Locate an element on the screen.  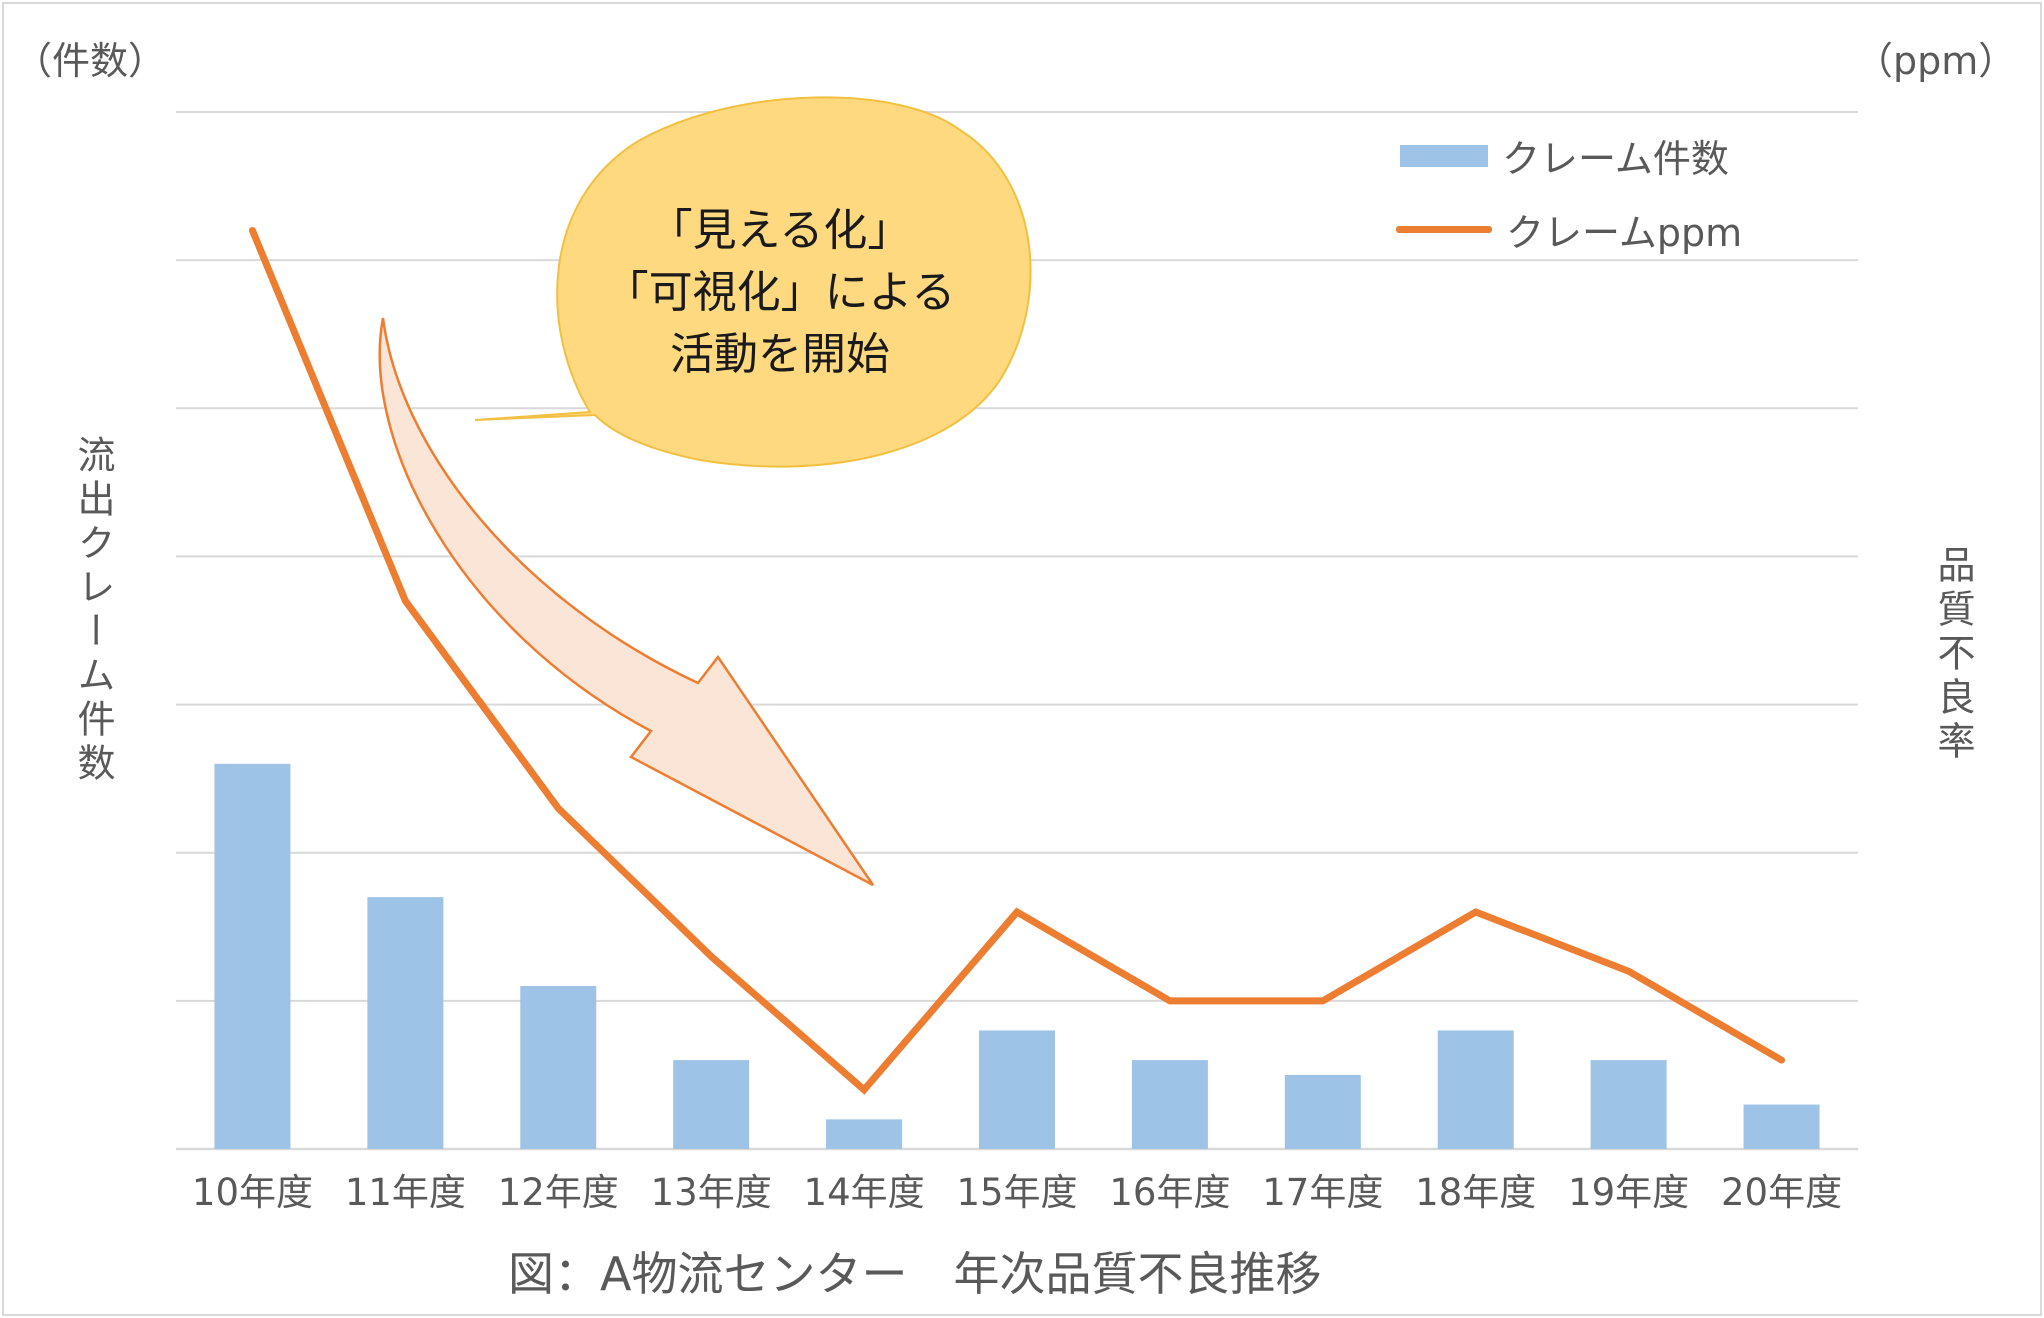
callout-shape is located at coordinates (753, 282).